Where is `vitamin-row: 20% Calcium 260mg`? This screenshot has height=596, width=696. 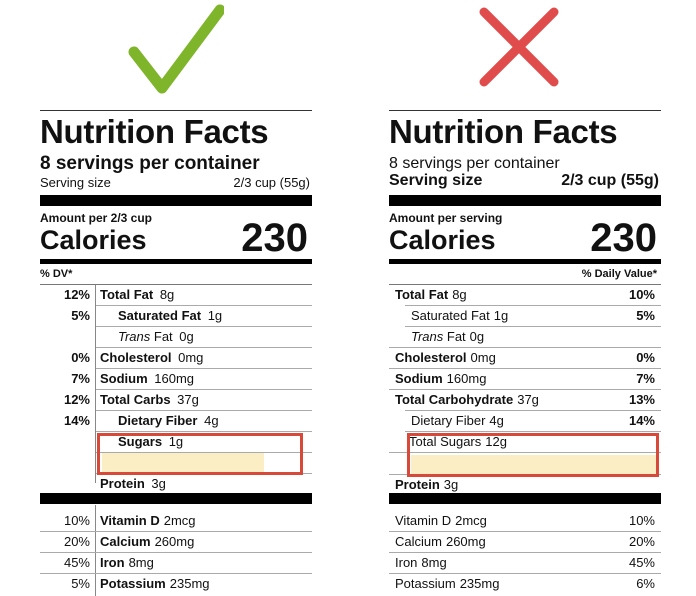
vitamin-row: 20% Calcium 260mg is located at coordinates (176, 542).